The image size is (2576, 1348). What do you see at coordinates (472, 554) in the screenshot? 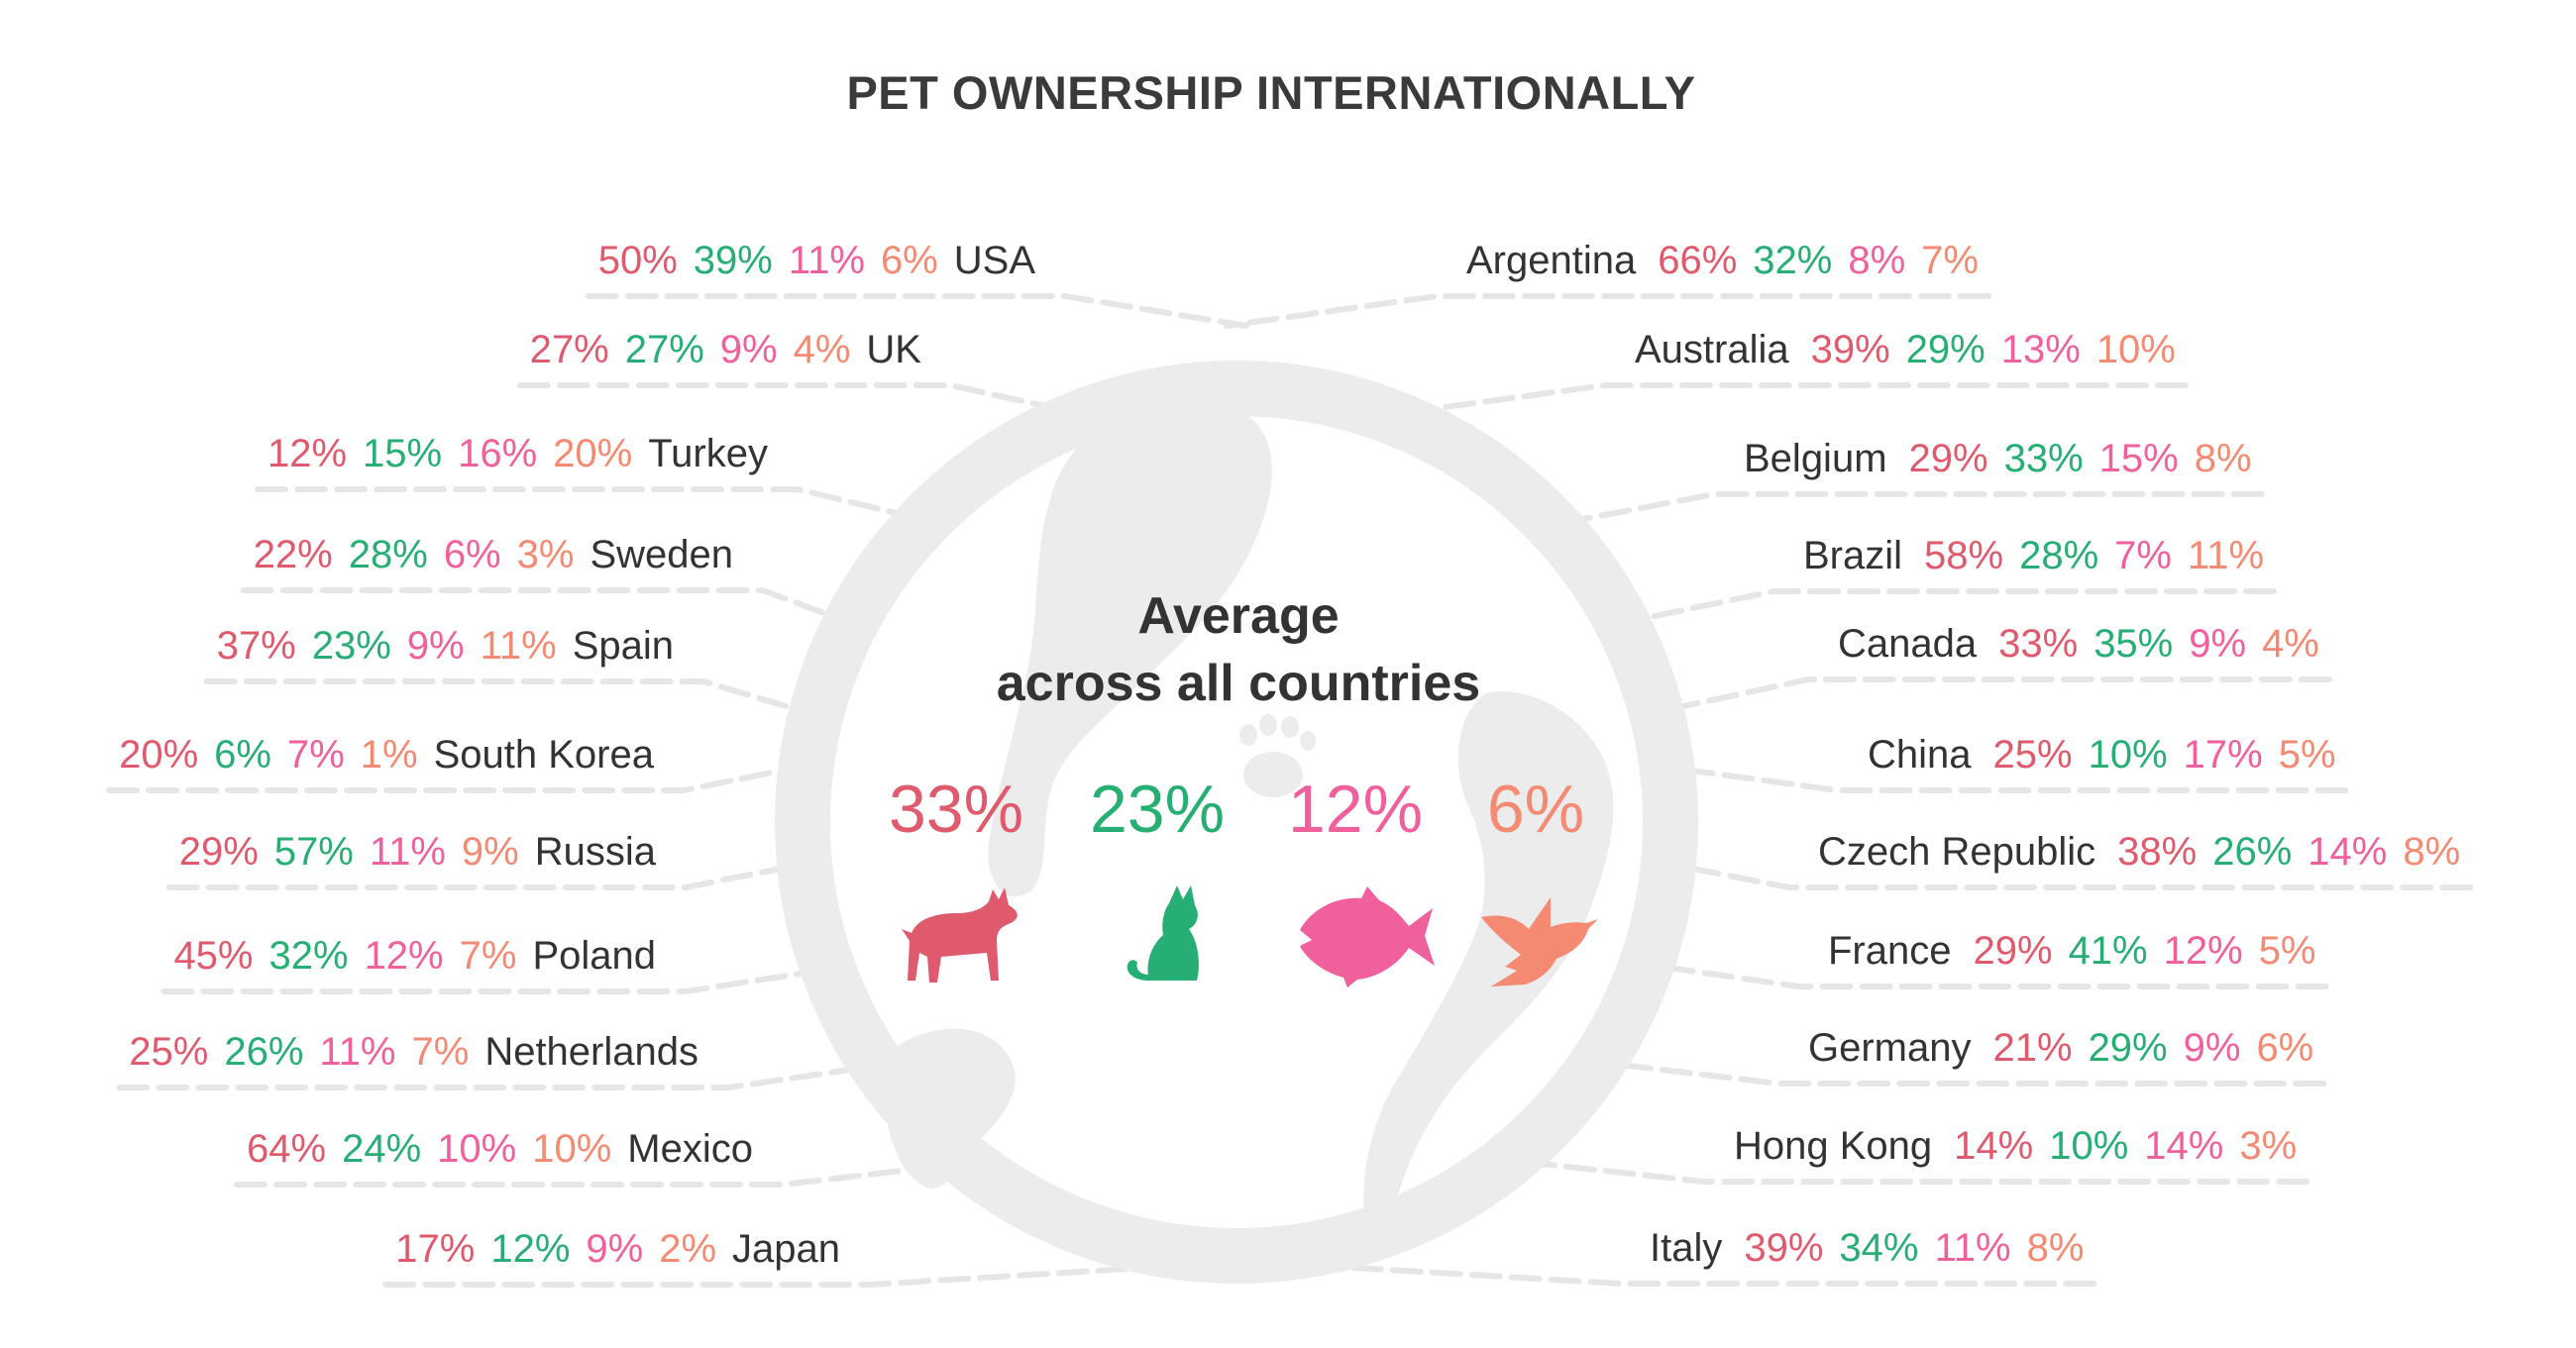
I see `fish-value: 6%` at bounding box center [472, 554].